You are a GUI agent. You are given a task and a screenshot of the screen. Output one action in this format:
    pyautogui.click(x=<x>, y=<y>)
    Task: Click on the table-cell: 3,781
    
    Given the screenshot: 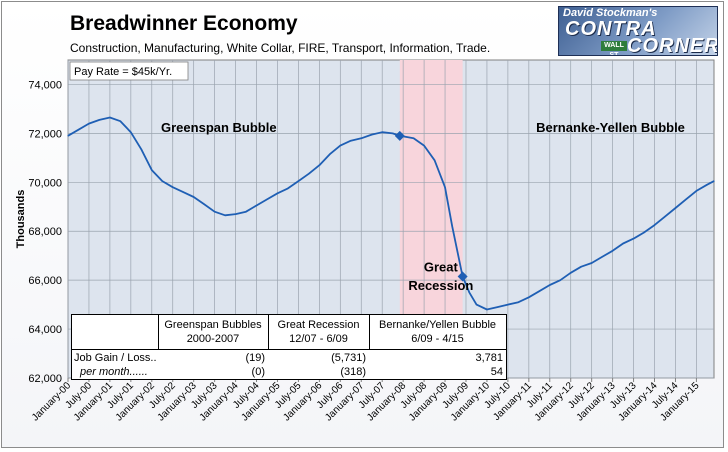 What is the action you would take?
    pyautogui.click(x=489, y=358)
    